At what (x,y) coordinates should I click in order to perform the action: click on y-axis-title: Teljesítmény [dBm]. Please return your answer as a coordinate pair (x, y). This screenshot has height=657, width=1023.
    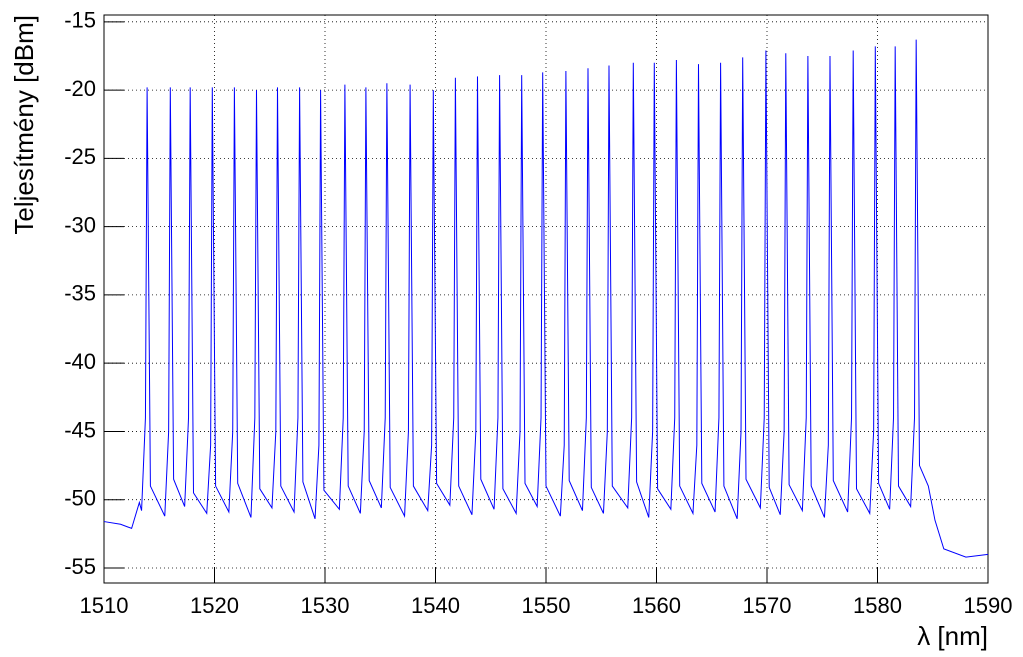
    Looking at the image, I should click on (24, 125).